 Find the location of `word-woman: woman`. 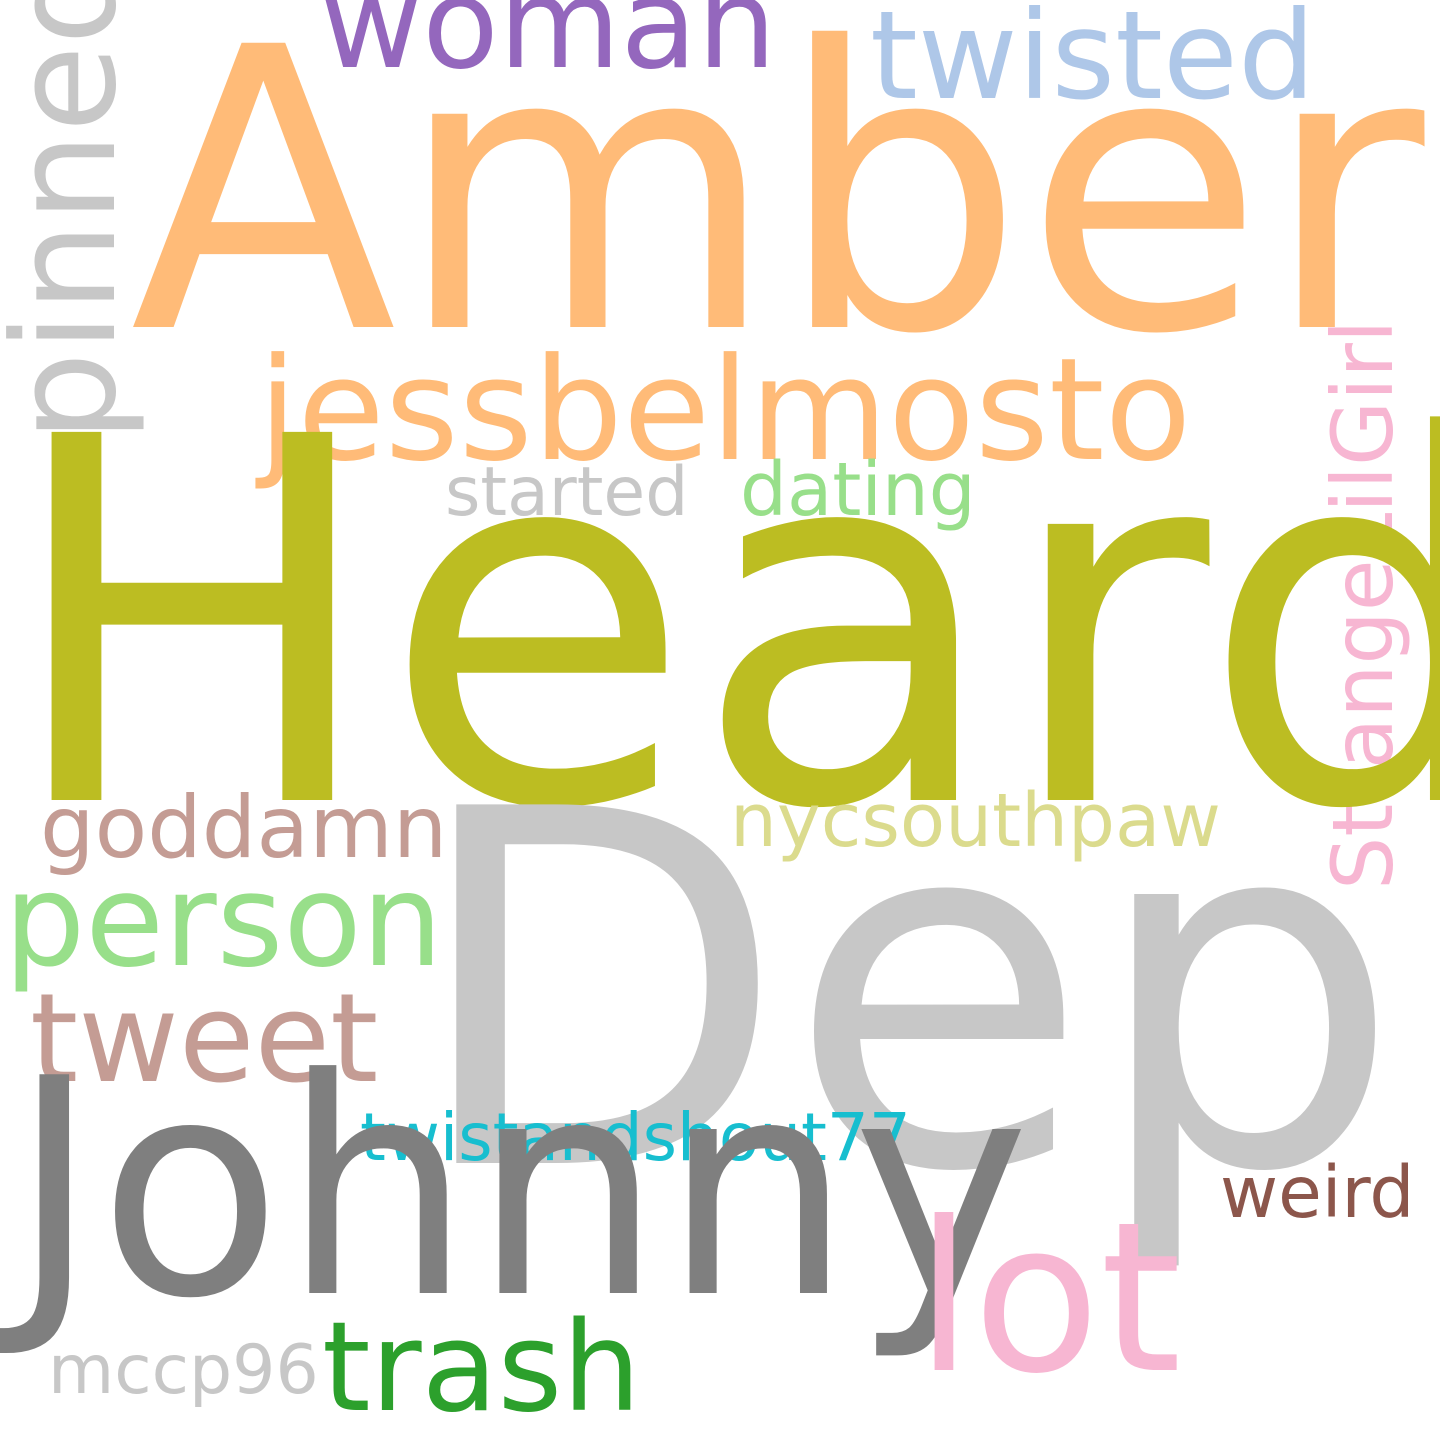

word-woman: woman is located at coordinates (548, 48).